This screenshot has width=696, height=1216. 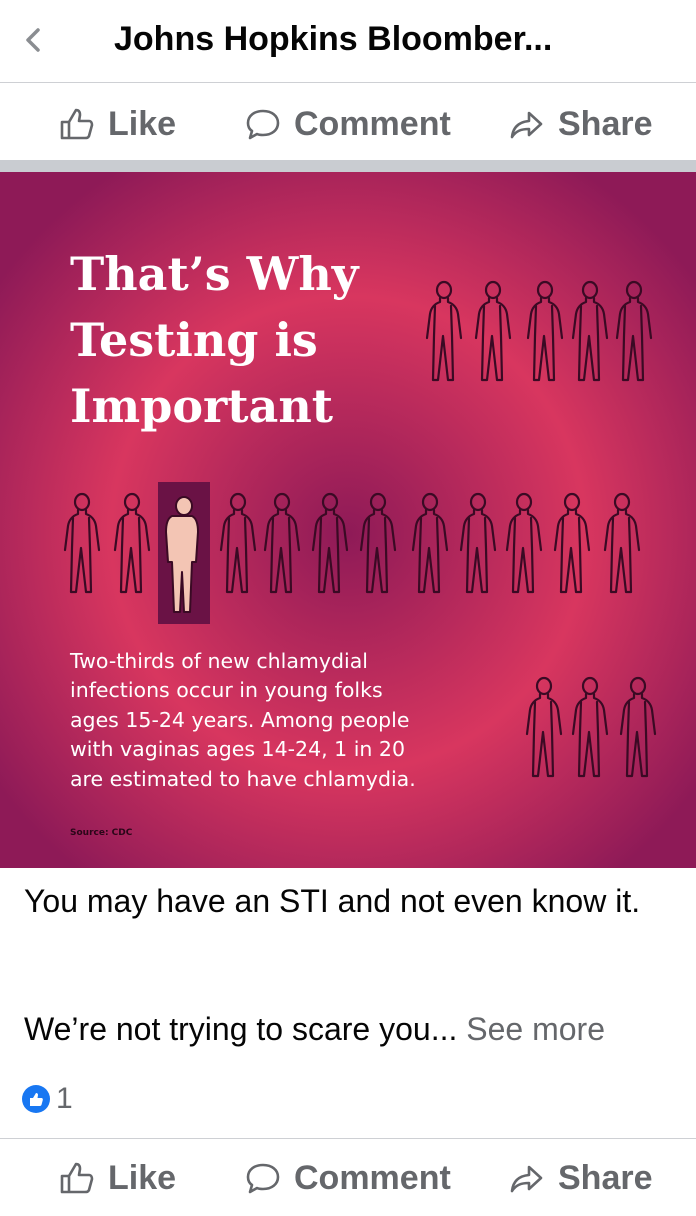 What do you see at coordinates (182, 554) in the screenshot?
I see `highlighted-person` at bounding box center [182, 554].